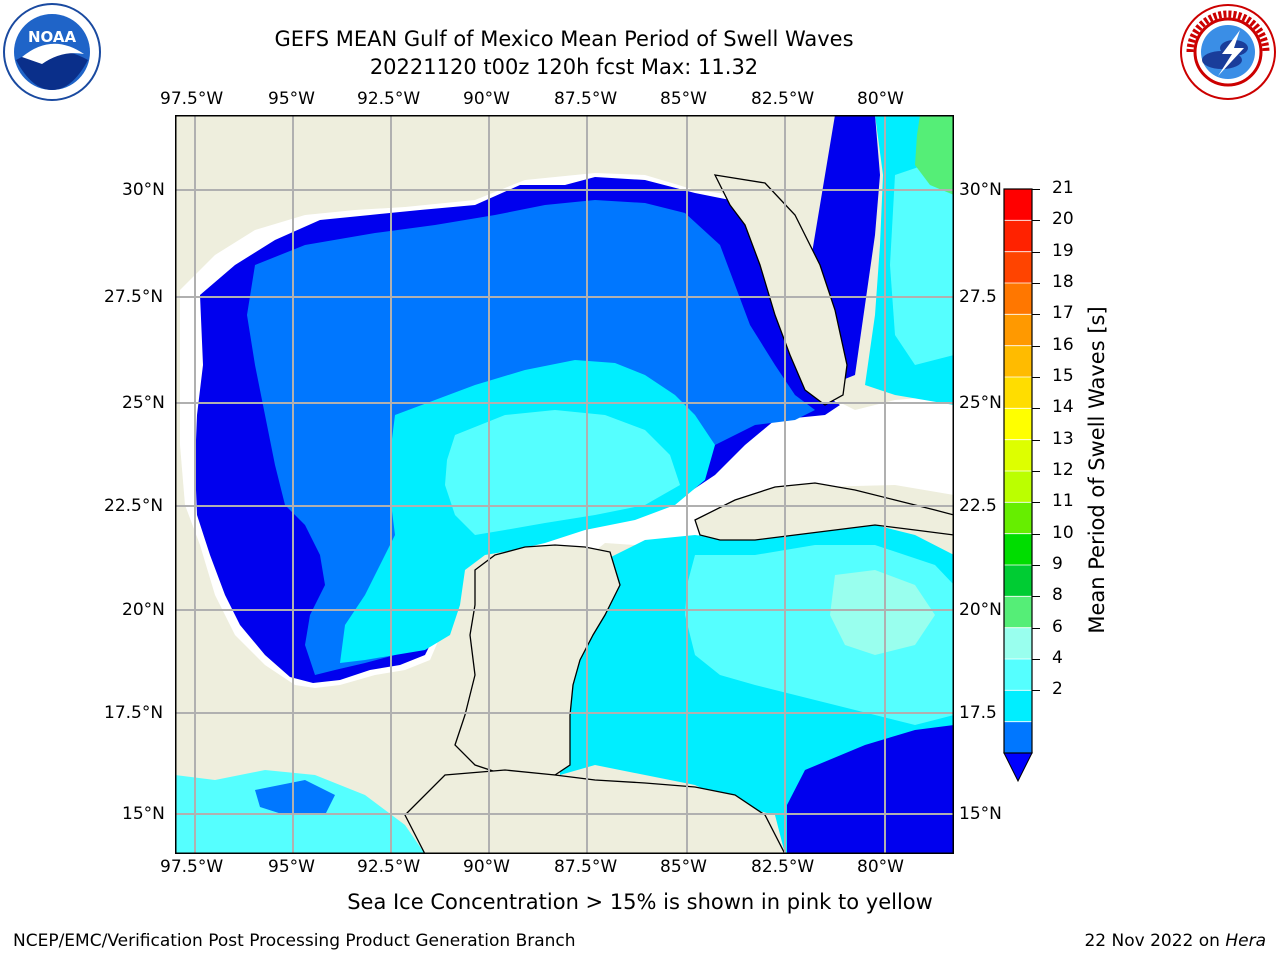 The image size is (1280, 960). I want to click on colorbar-tick-label: 21, so click(1063, 188).